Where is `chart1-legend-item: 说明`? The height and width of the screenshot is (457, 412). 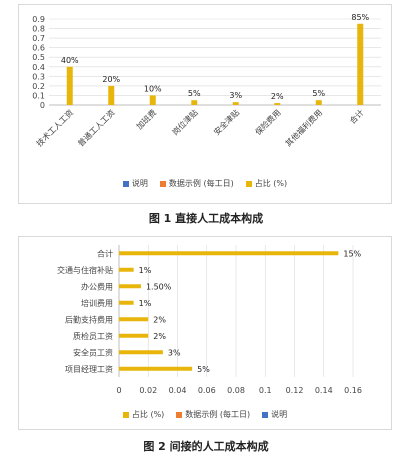
chart1-legend-item: 说明 is located at coordinates (135, 183).